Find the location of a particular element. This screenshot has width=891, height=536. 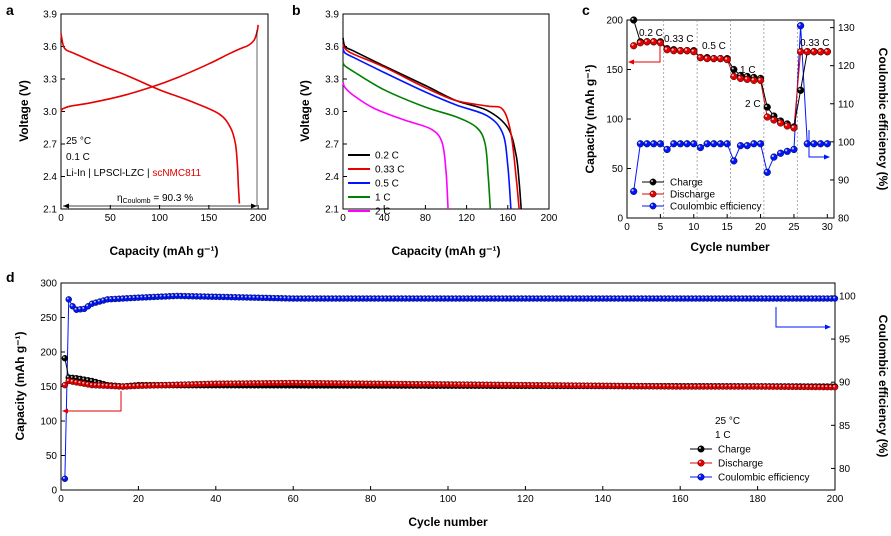

xtick-label: 50 is located at coordinates (111, 218).